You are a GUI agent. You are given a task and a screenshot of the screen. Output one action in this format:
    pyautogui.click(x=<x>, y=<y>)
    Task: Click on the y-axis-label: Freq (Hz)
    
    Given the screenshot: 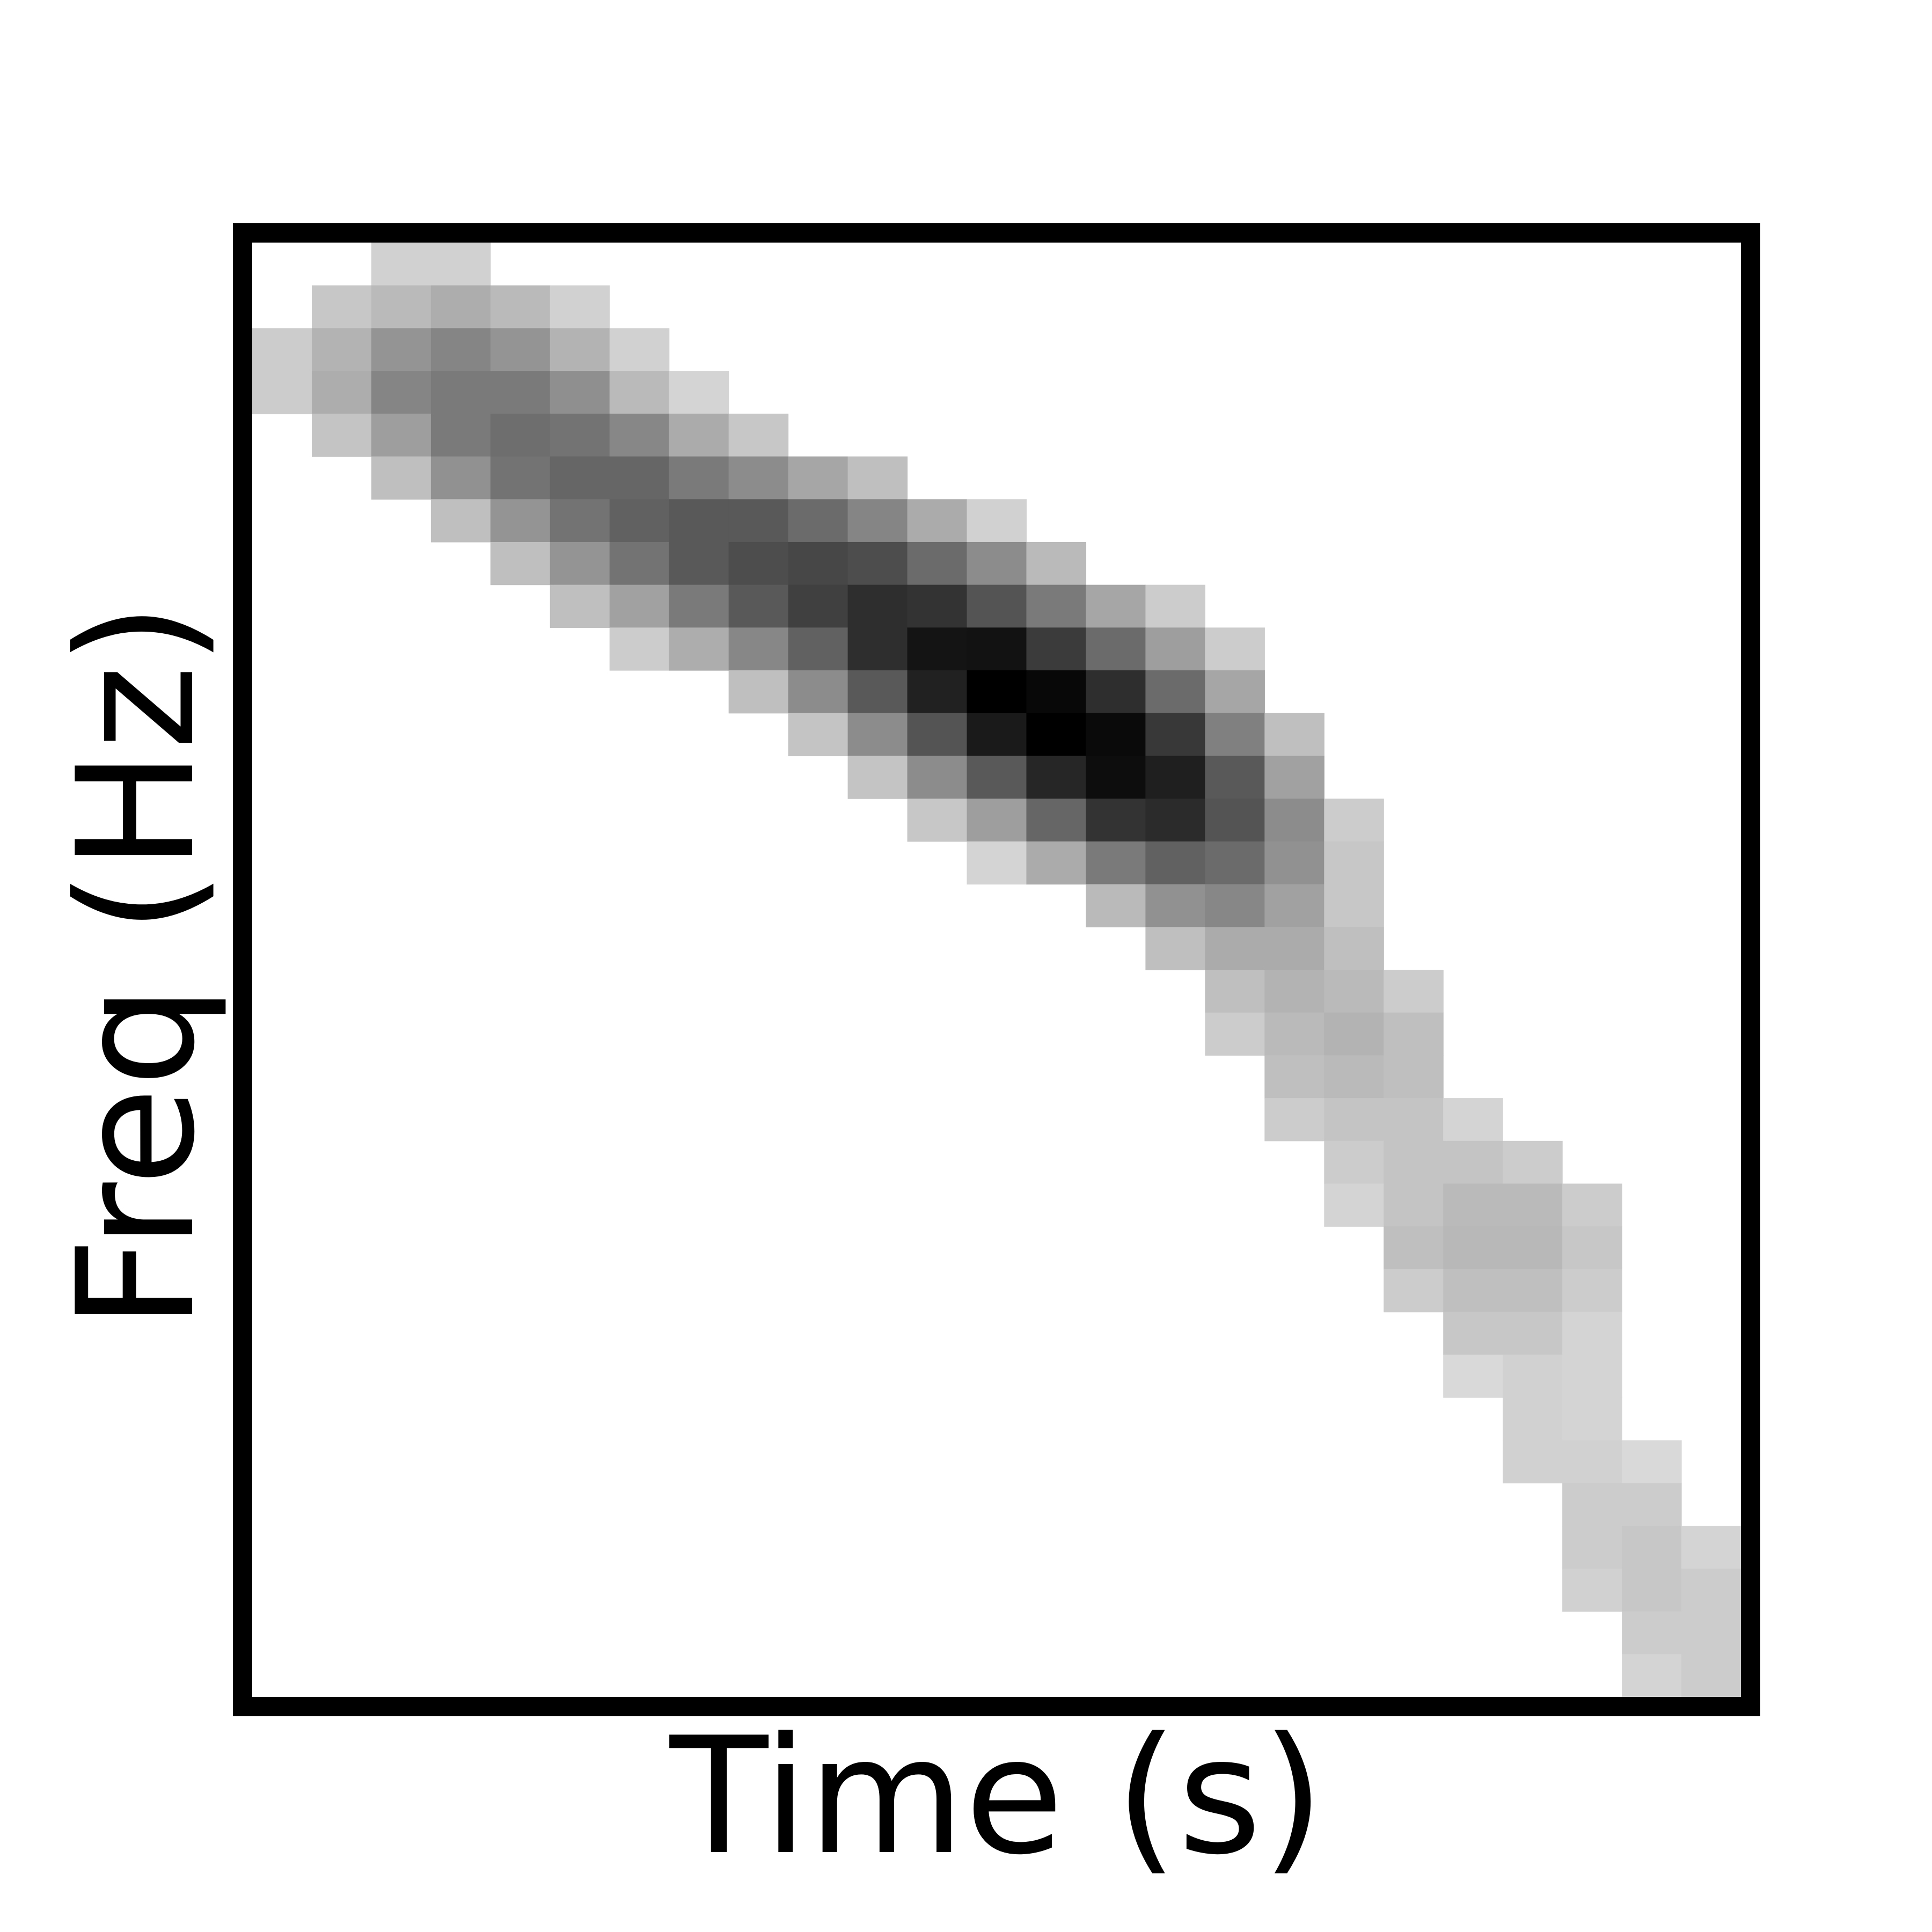 What is the action you would take?
    pyautogui.click(x=136, y=966)
    